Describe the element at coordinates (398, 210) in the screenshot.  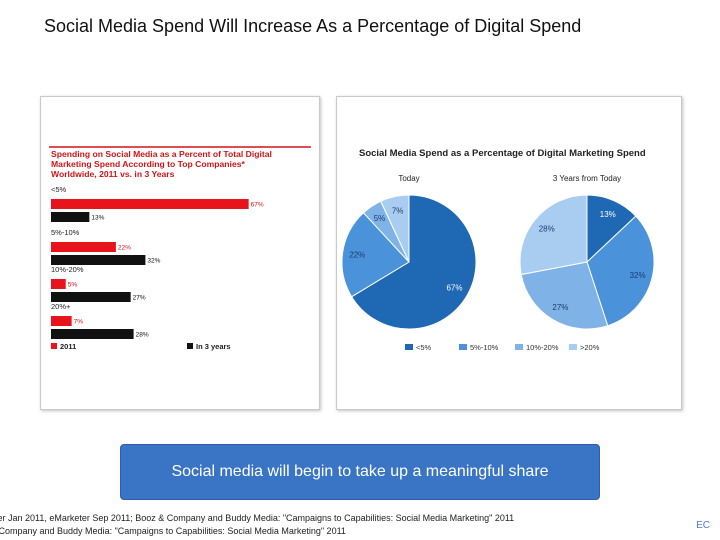
I see `pie-value-label: 7%` at that location.